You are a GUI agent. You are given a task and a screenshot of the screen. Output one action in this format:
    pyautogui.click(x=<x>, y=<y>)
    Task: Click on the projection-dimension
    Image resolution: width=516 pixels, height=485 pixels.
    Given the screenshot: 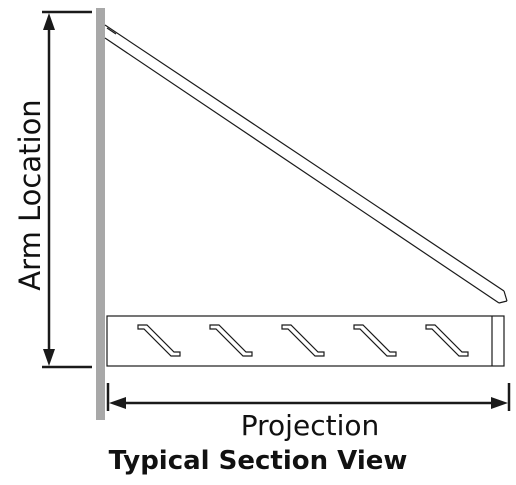 What is the action you would take?
    pyautogui.click(x=308, y=397)
    